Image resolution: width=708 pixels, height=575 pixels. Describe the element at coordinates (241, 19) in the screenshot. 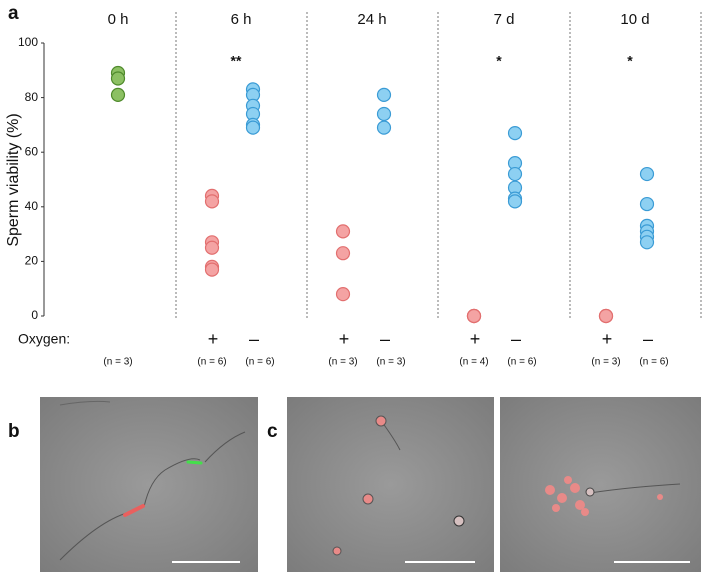

I see `group-label: 6 h` at that location.